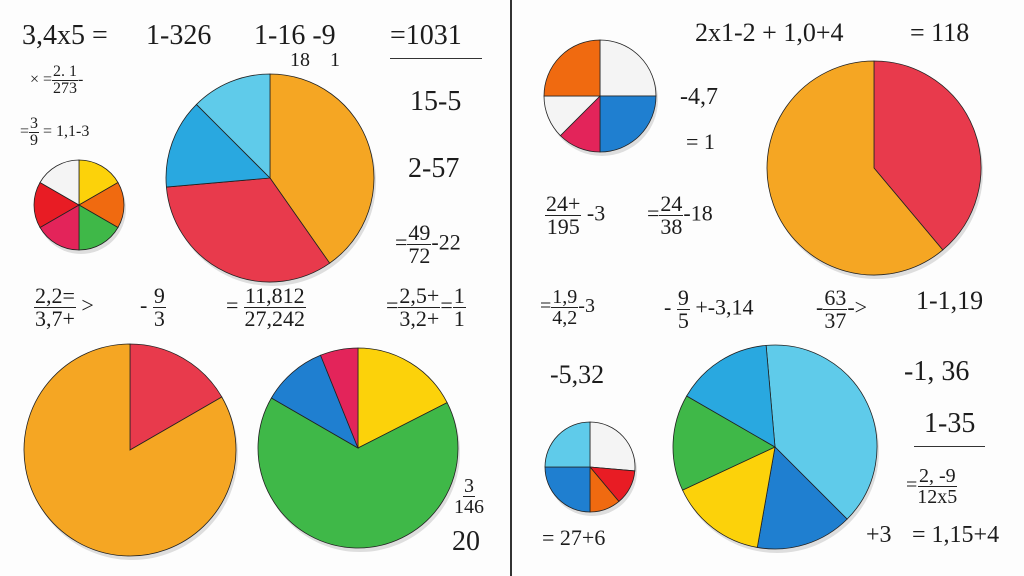 The width and height of the screenshot is (1024, 576). What do you see at coordinates (577, 374) in the screenshot?
I see `equation: -5,32` at bounding box center [577, 374].